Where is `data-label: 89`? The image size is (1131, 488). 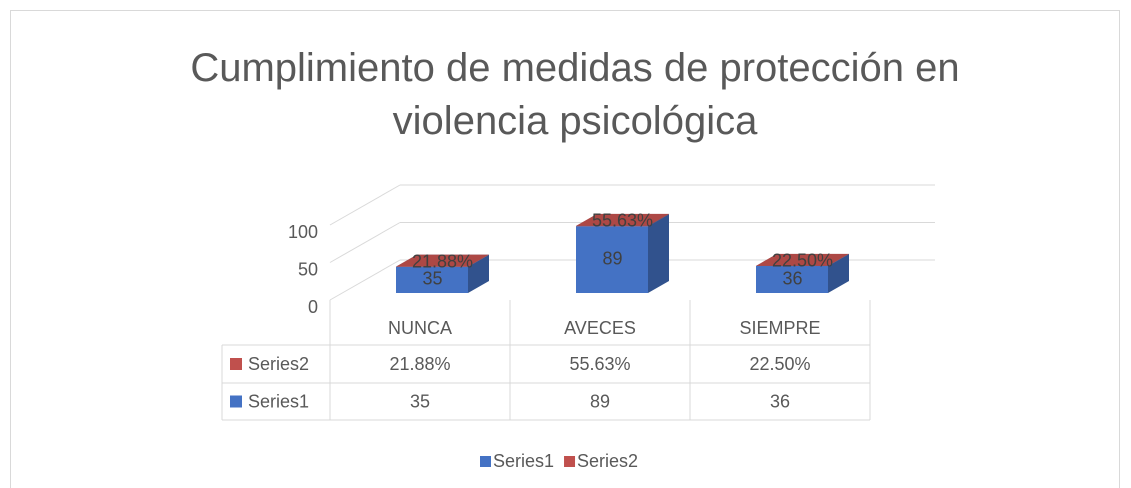 data-label: 89 is located at coordinates (612, 258).